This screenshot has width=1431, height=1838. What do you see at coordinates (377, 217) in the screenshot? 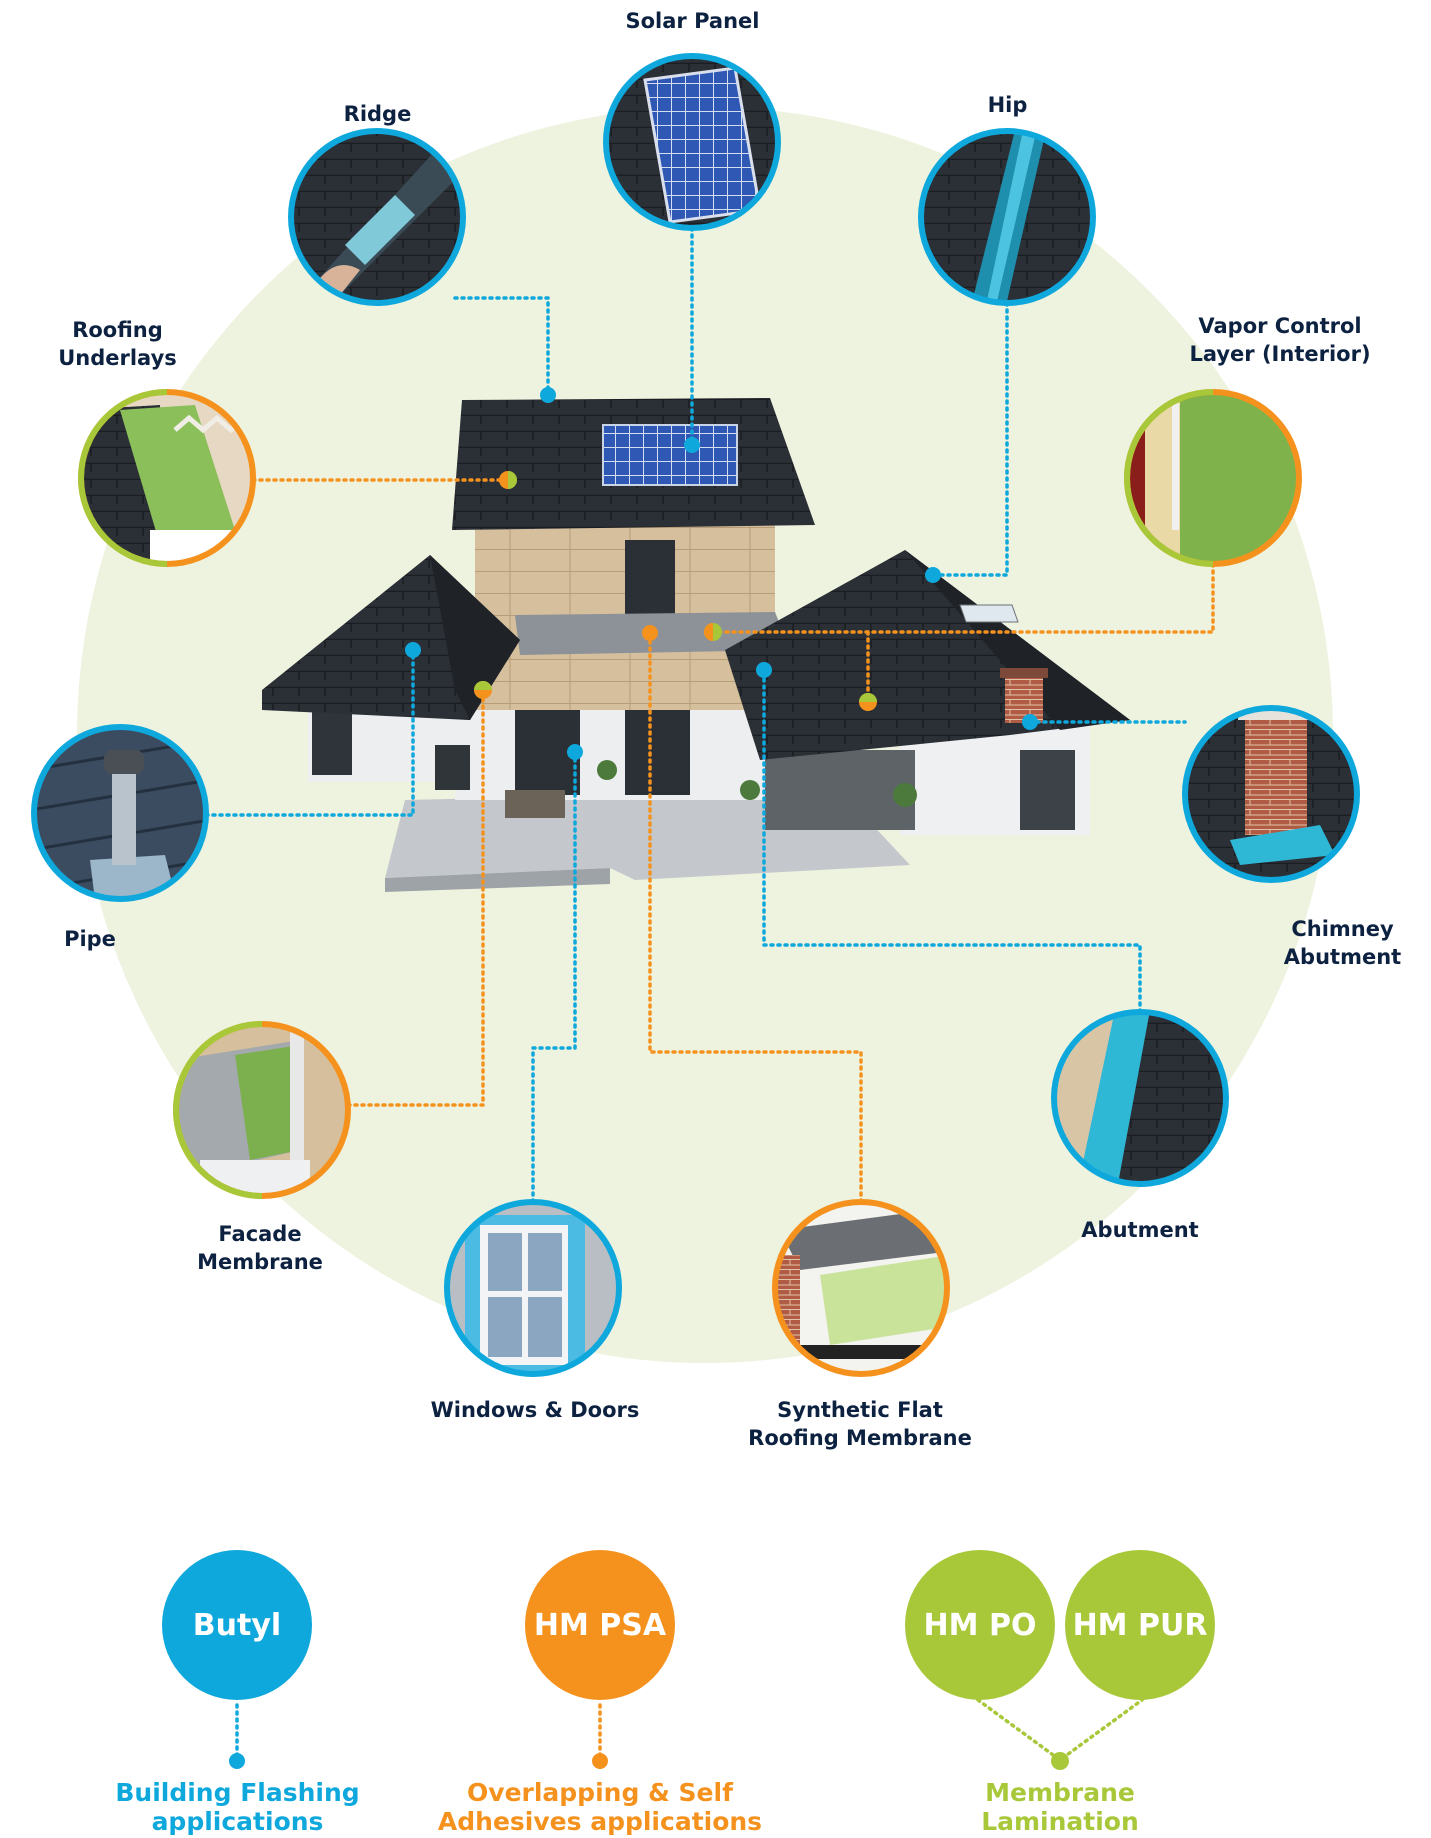
I see `ridge-detail` at bounding box center [377, 217].